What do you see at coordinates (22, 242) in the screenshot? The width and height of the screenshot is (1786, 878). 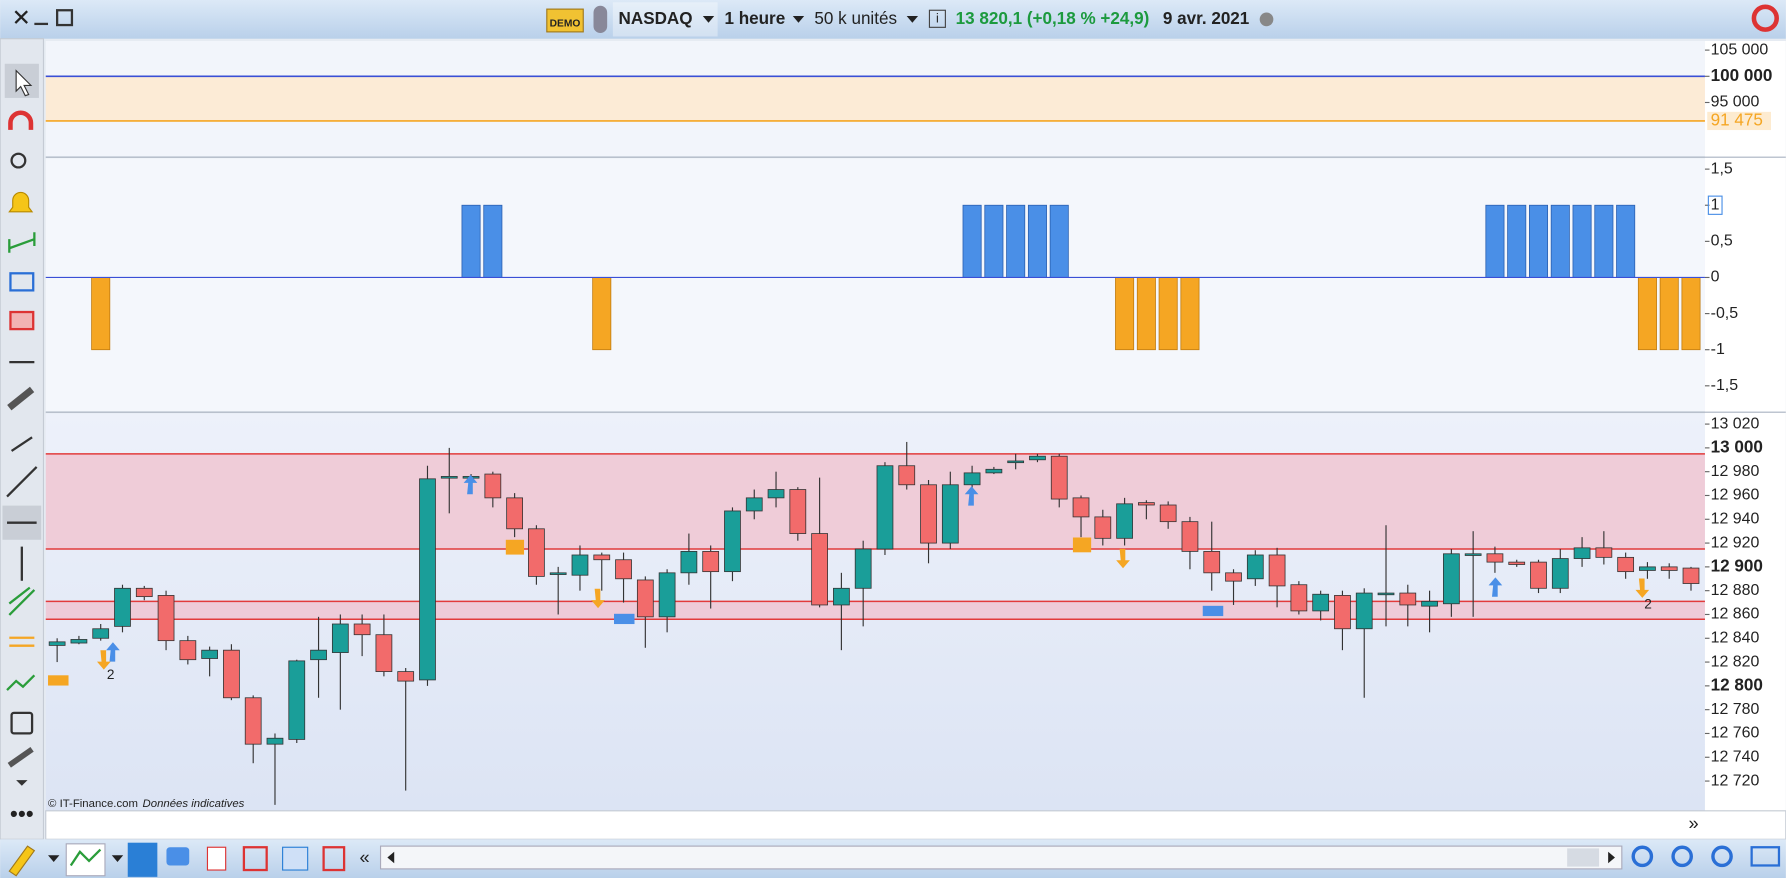 I see `channel-tool` at bounding box center [22, 242].